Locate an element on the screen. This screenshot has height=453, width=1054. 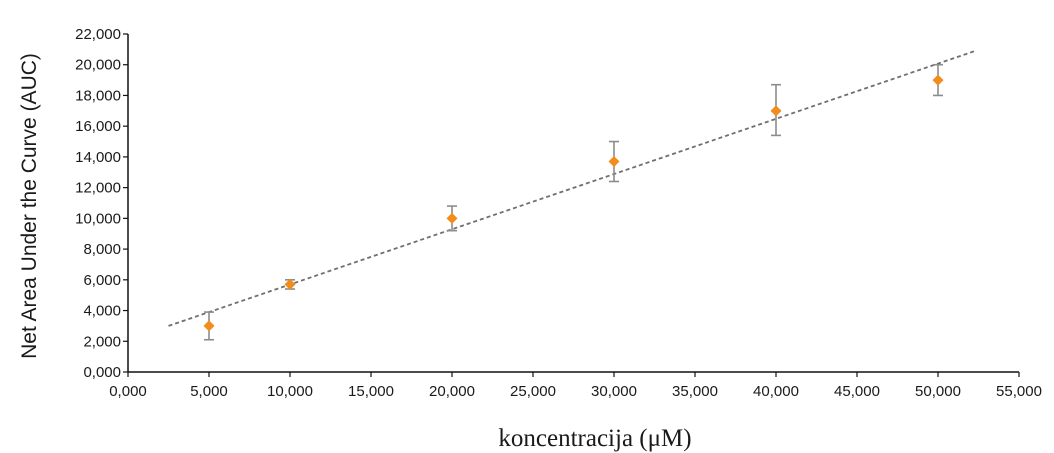
x-axis-label: koncentracija (μM) is located at coordinates (594, 438).